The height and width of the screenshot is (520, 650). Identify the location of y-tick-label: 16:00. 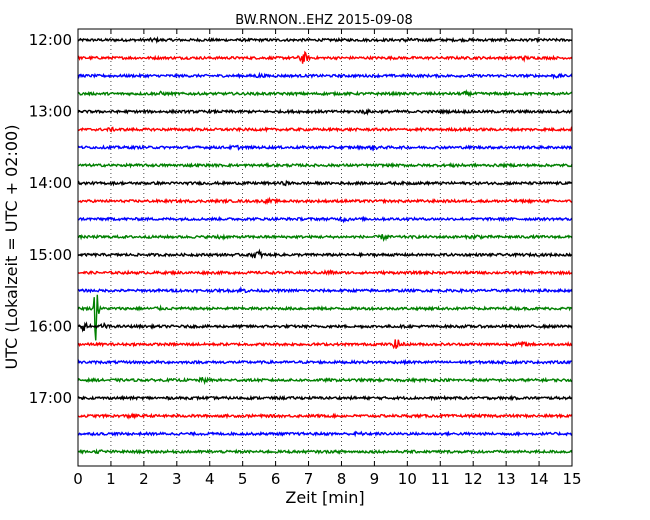
(50, 326).